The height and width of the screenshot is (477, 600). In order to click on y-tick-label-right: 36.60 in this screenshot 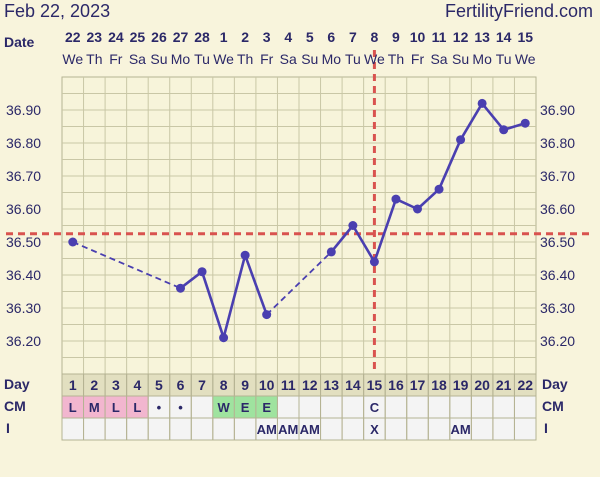, I will do `click(557, 209)`.